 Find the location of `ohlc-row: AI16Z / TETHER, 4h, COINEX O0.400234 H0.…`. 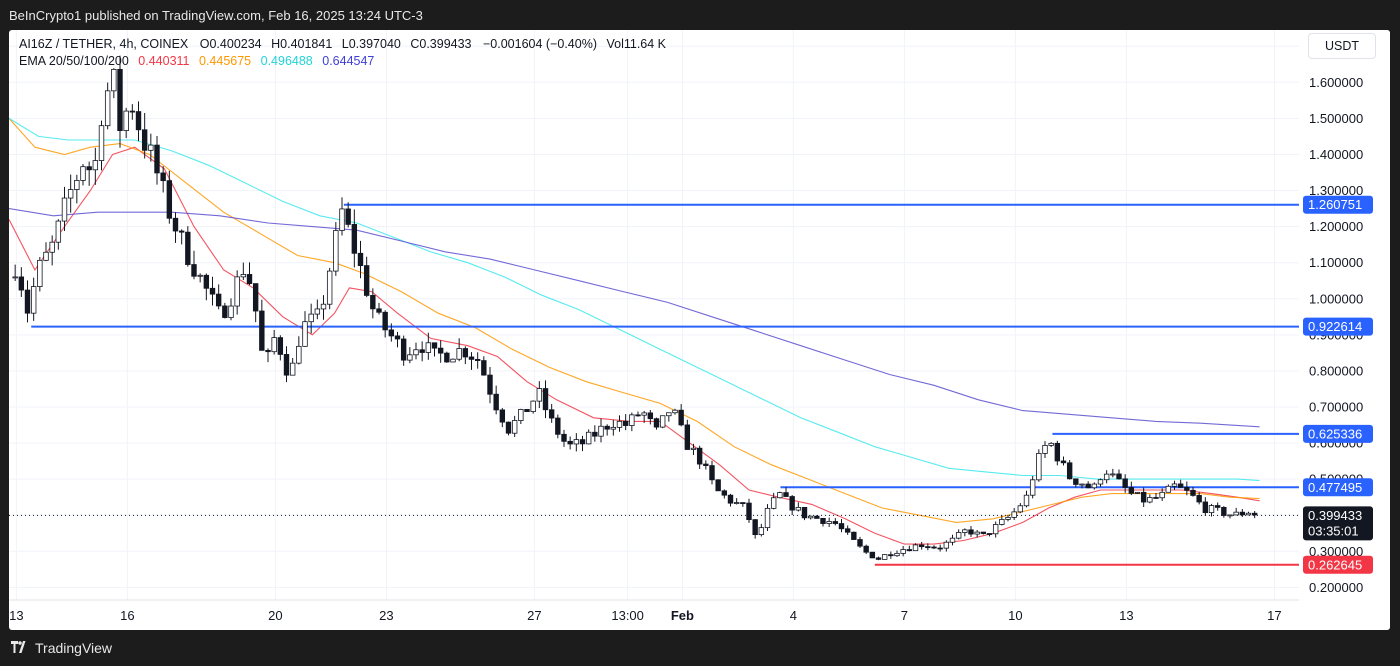

ohlc-row: AI16Z / TETHER, 4h, COINEX O0.400234 H0.… is located at coordinates (343, 44).